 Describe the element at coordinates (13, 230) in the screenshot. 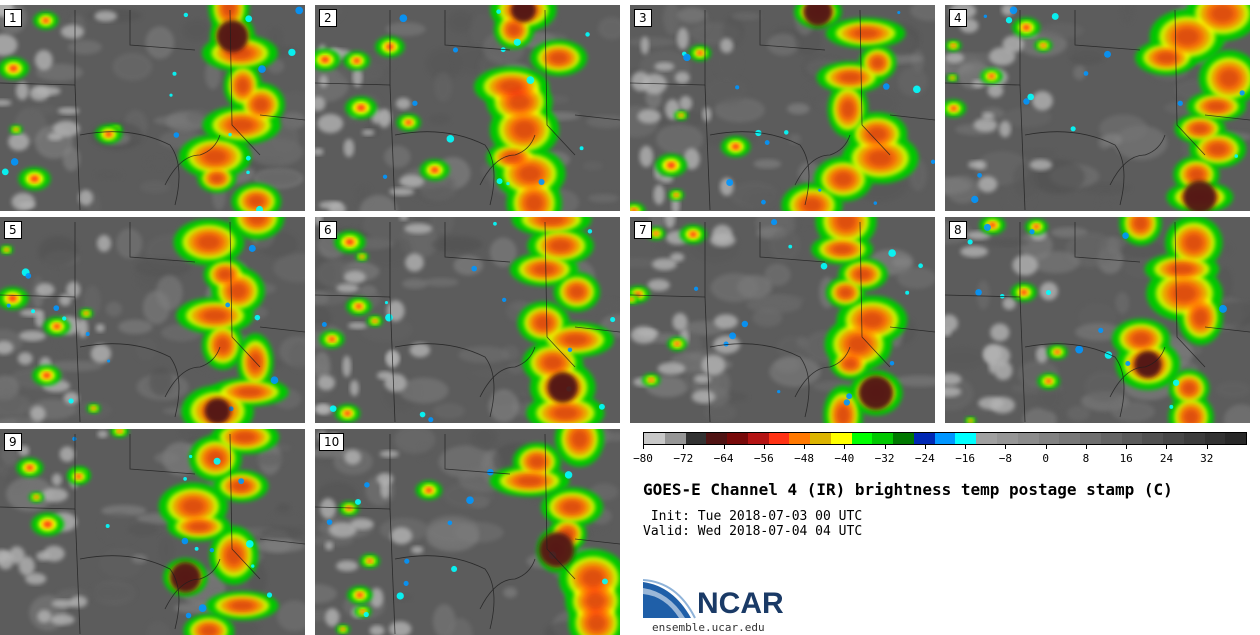

I see `panel-label: 5` at that location.